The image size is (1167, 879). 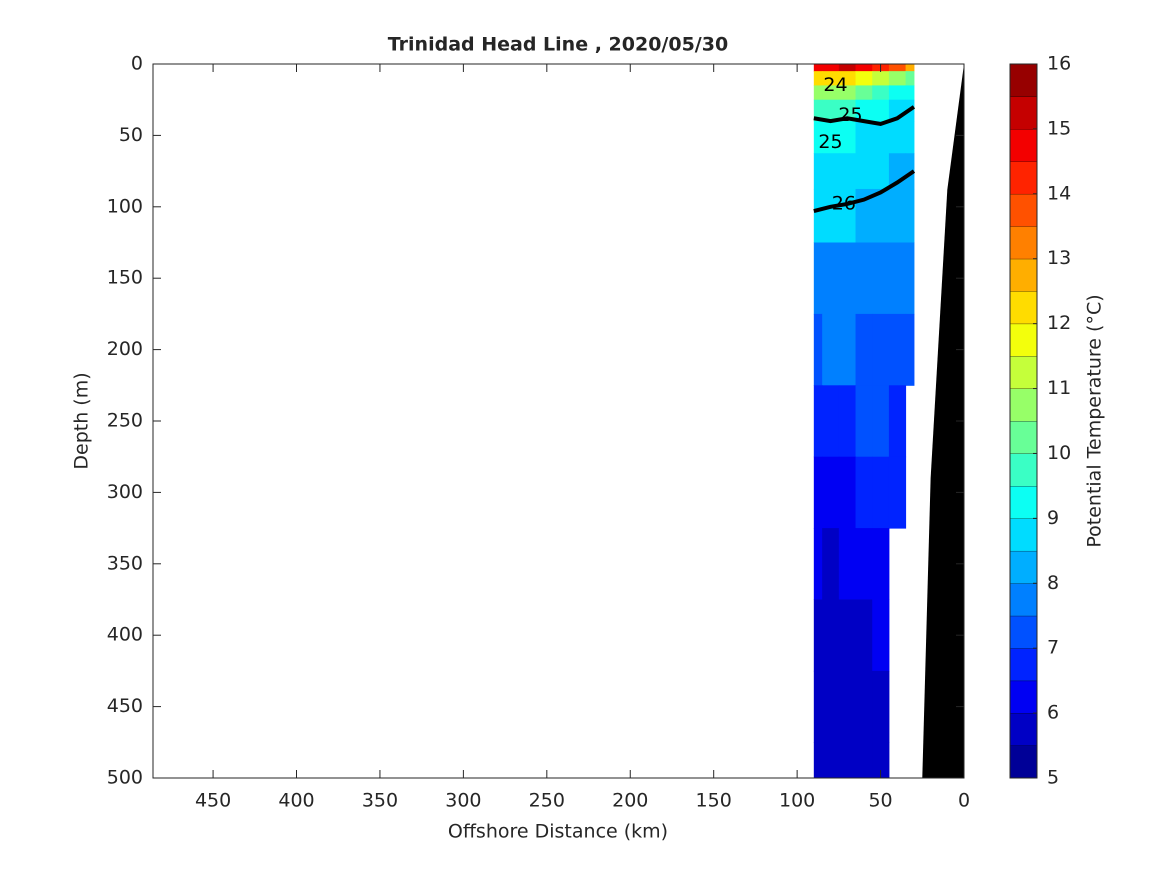 I want to click on chart-title: Trinidad Head Line , 2020/05/30, so click(x=558, y=45).